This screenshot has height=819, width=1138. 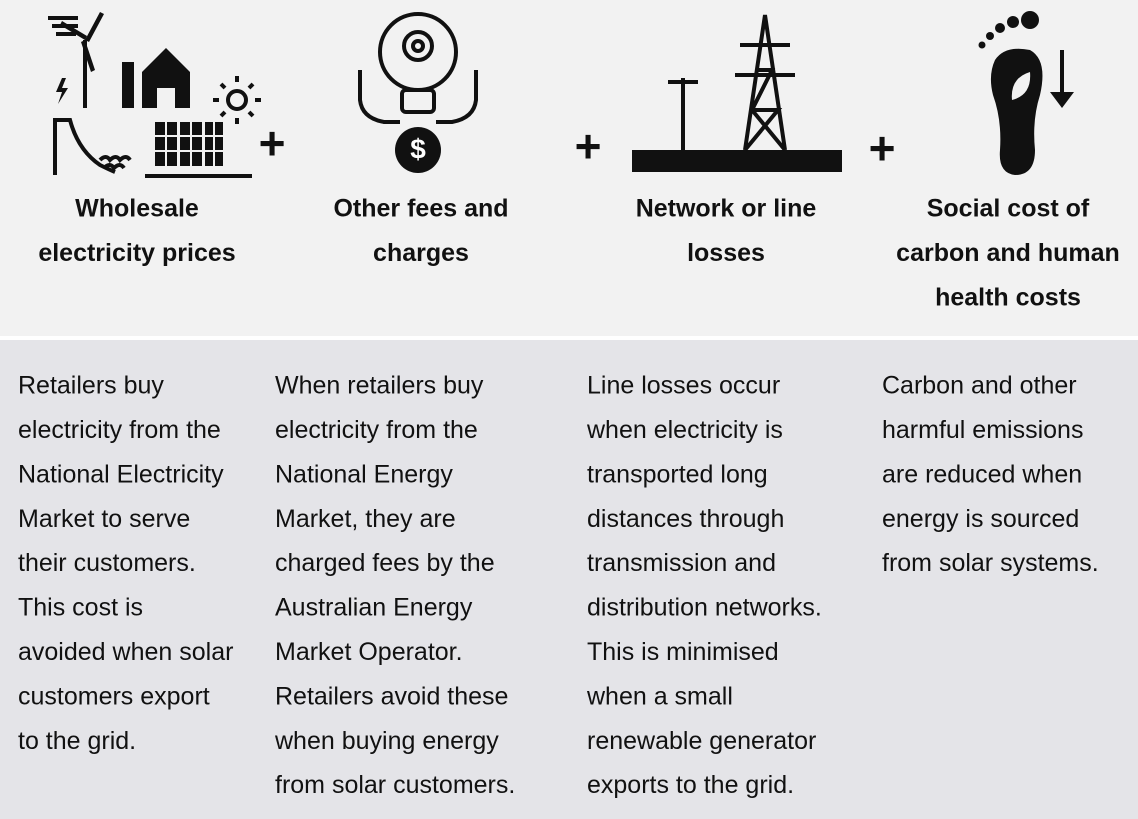 I want to click on column-description: Australian Energy, so click(x=374, y=608).